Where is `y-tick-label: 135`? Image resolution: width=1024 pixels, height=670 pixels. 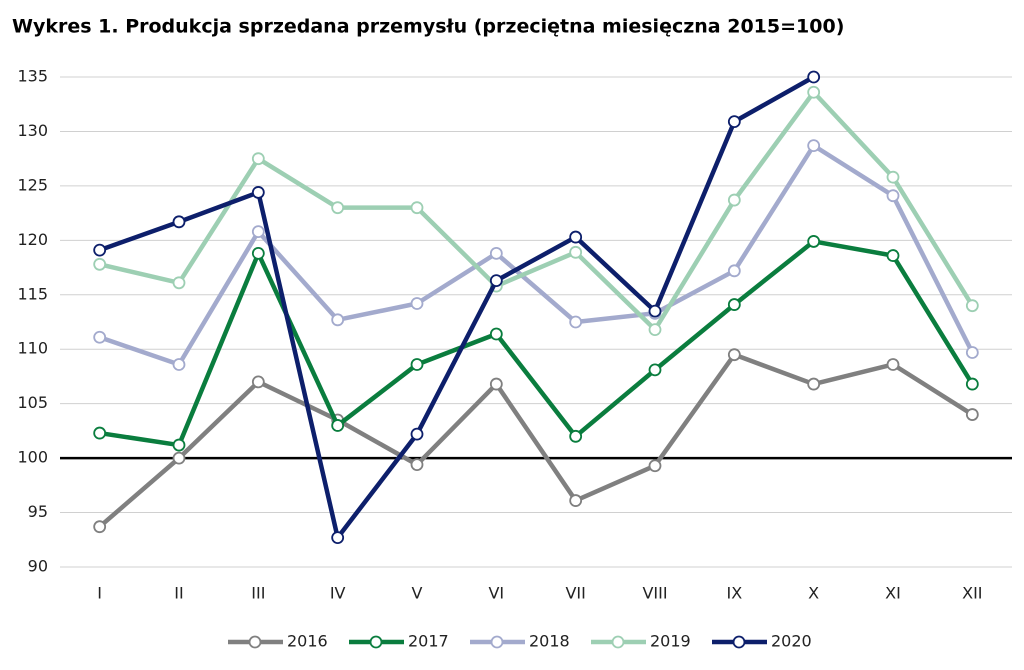 y-tick-label: 135 is located at coordinates (32, 76).